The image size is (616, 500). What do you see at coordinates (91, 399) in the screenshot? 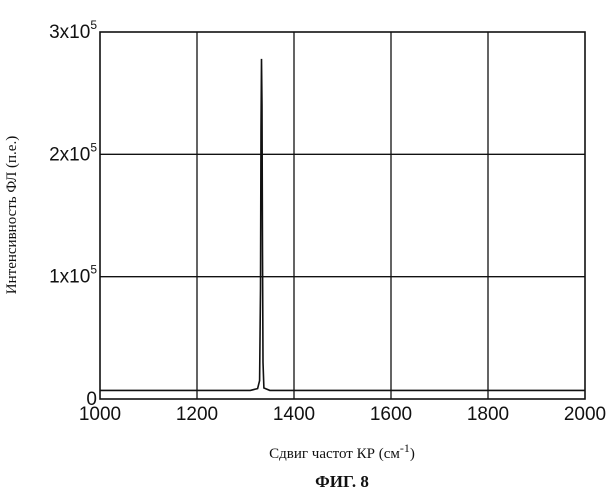
I see `y-tick-label: 0` at bounding box center [91, 399].